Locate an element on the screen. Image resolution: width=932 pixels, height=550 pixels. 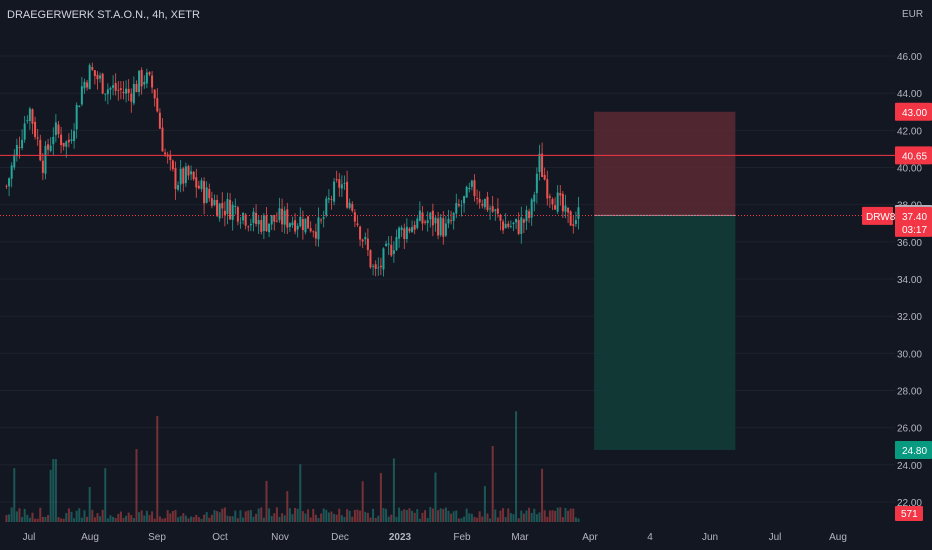
position-zones is located at coordinates (665, 280).